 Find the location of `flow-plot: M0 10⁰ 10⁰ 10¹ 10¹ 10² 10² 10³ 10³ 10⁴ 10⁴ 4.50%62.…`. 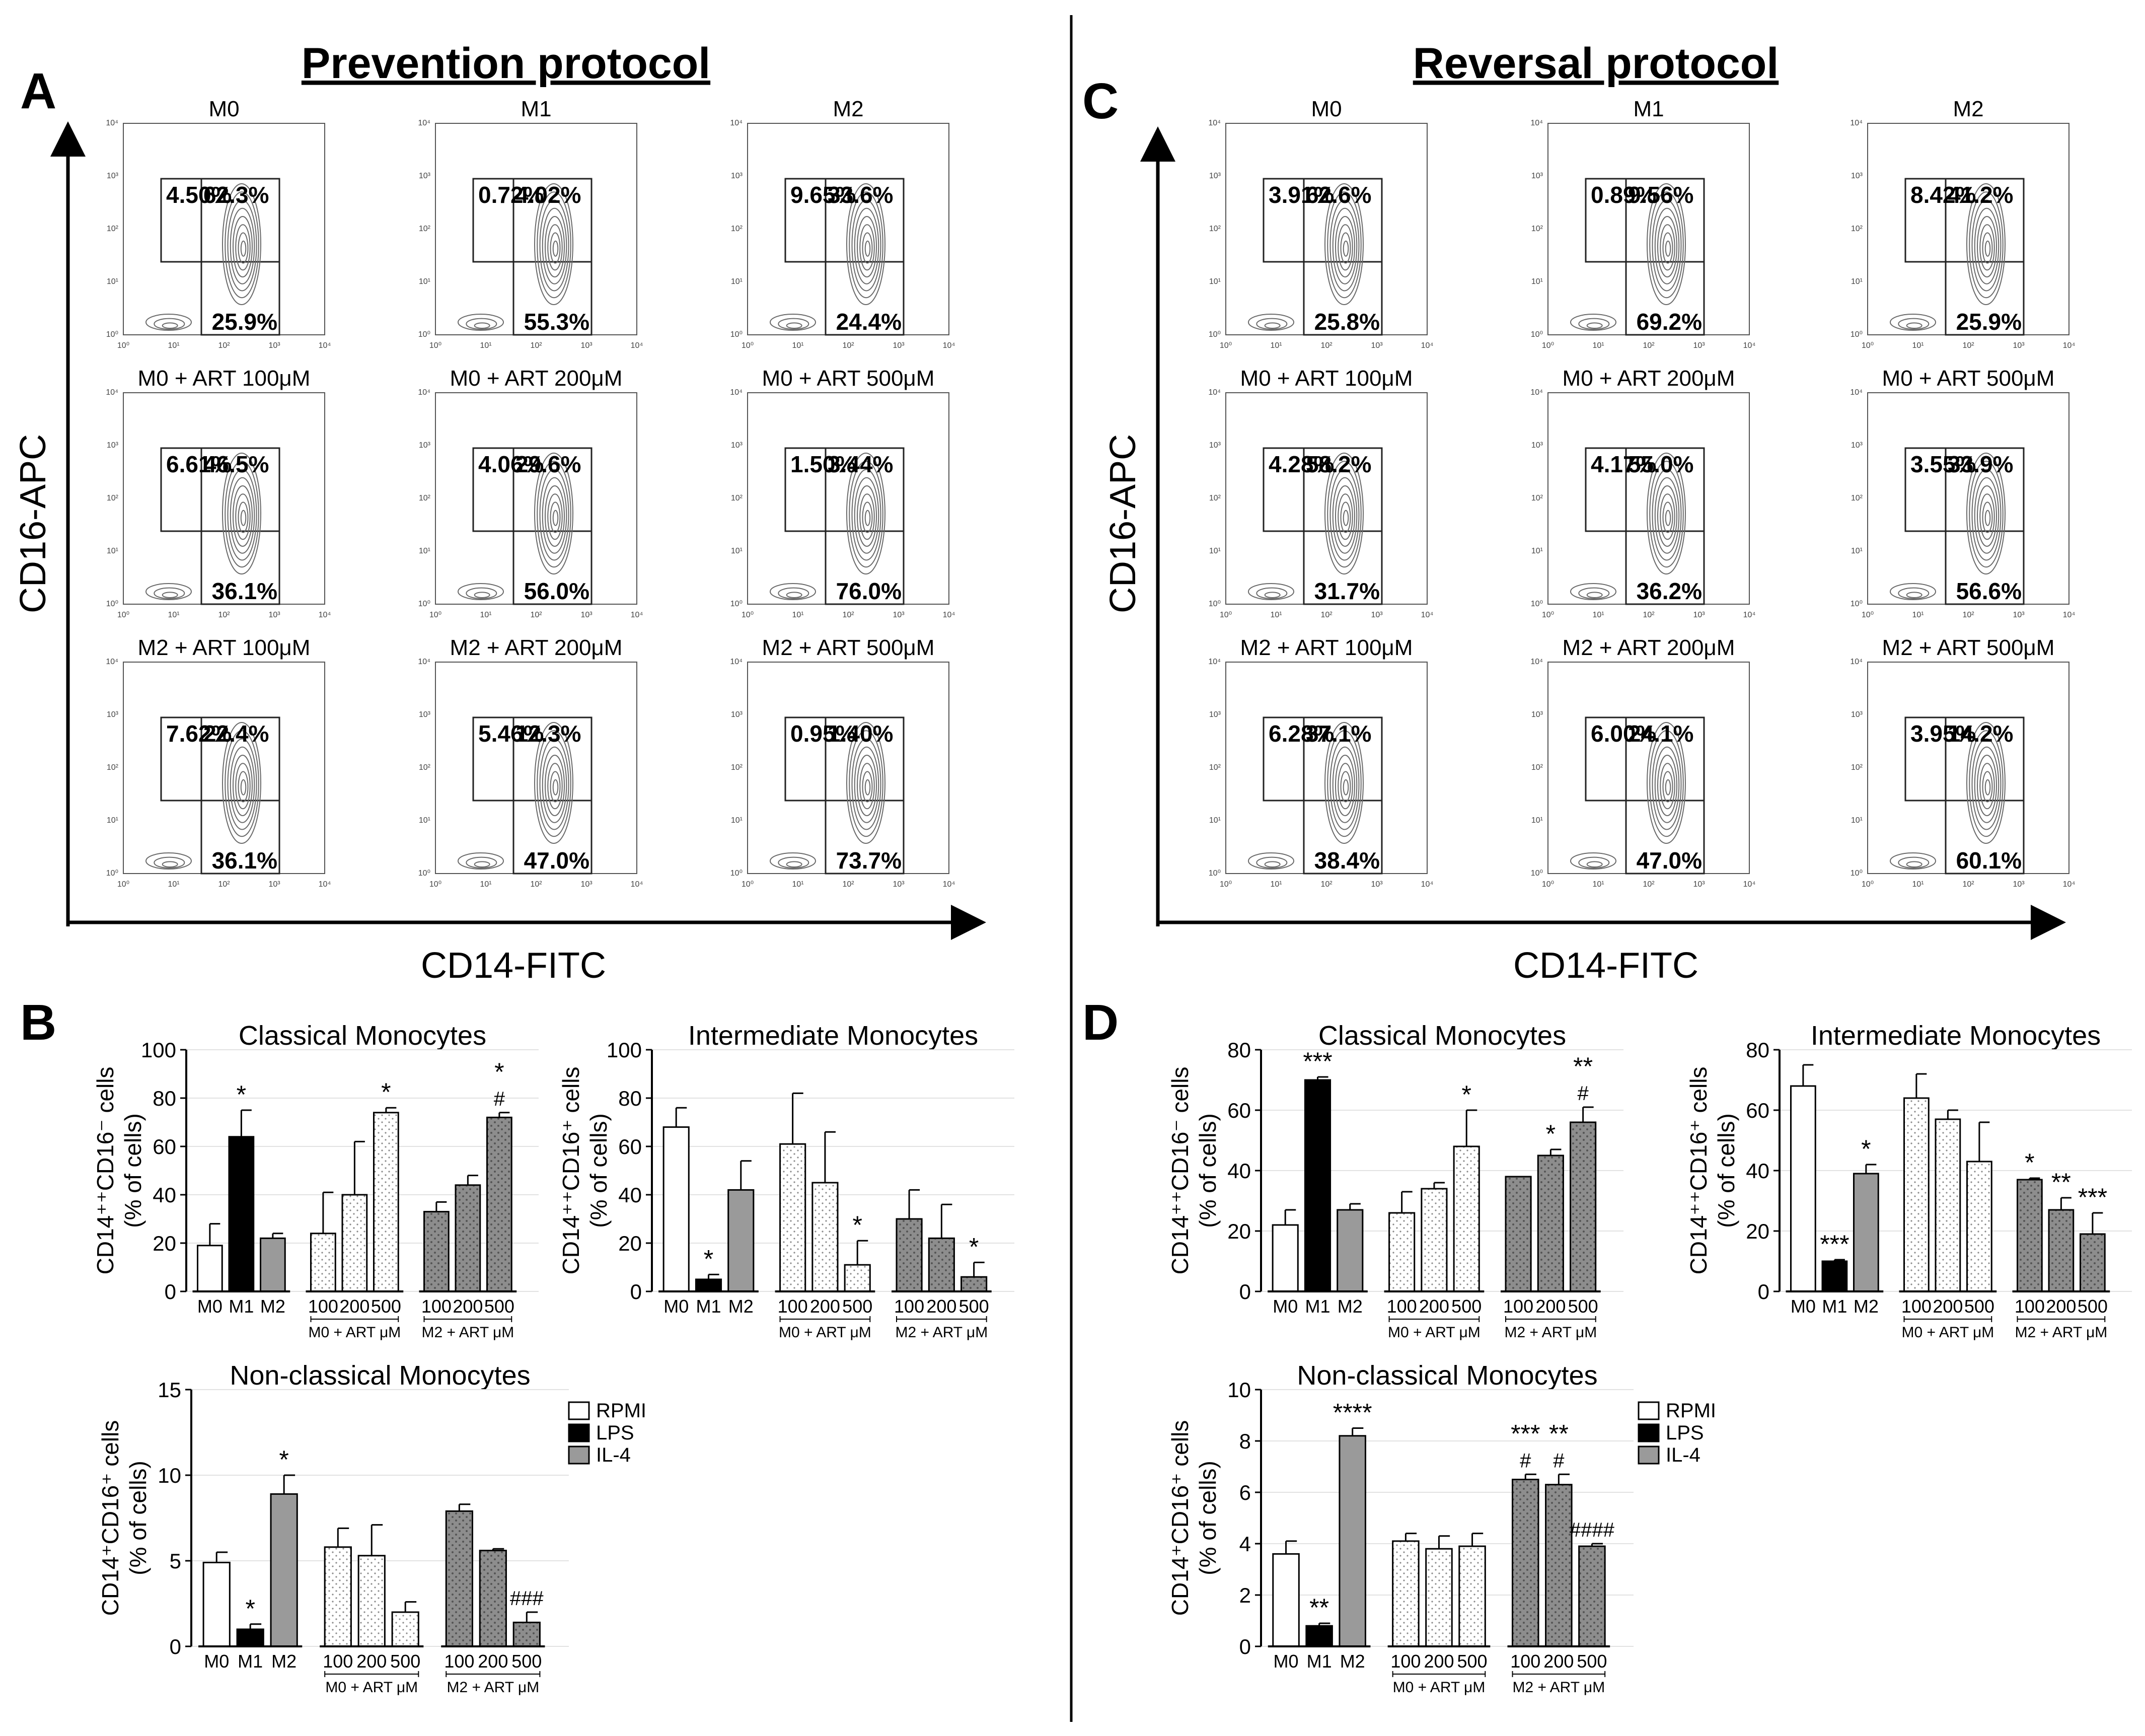

flow-plot: M0 10⁰ 10⁰ 10¹ 10¹ 10² 10² 10³ 10³ 10⁴ 10⁴ 4.50%62.… is located at coordinates (219, 224).